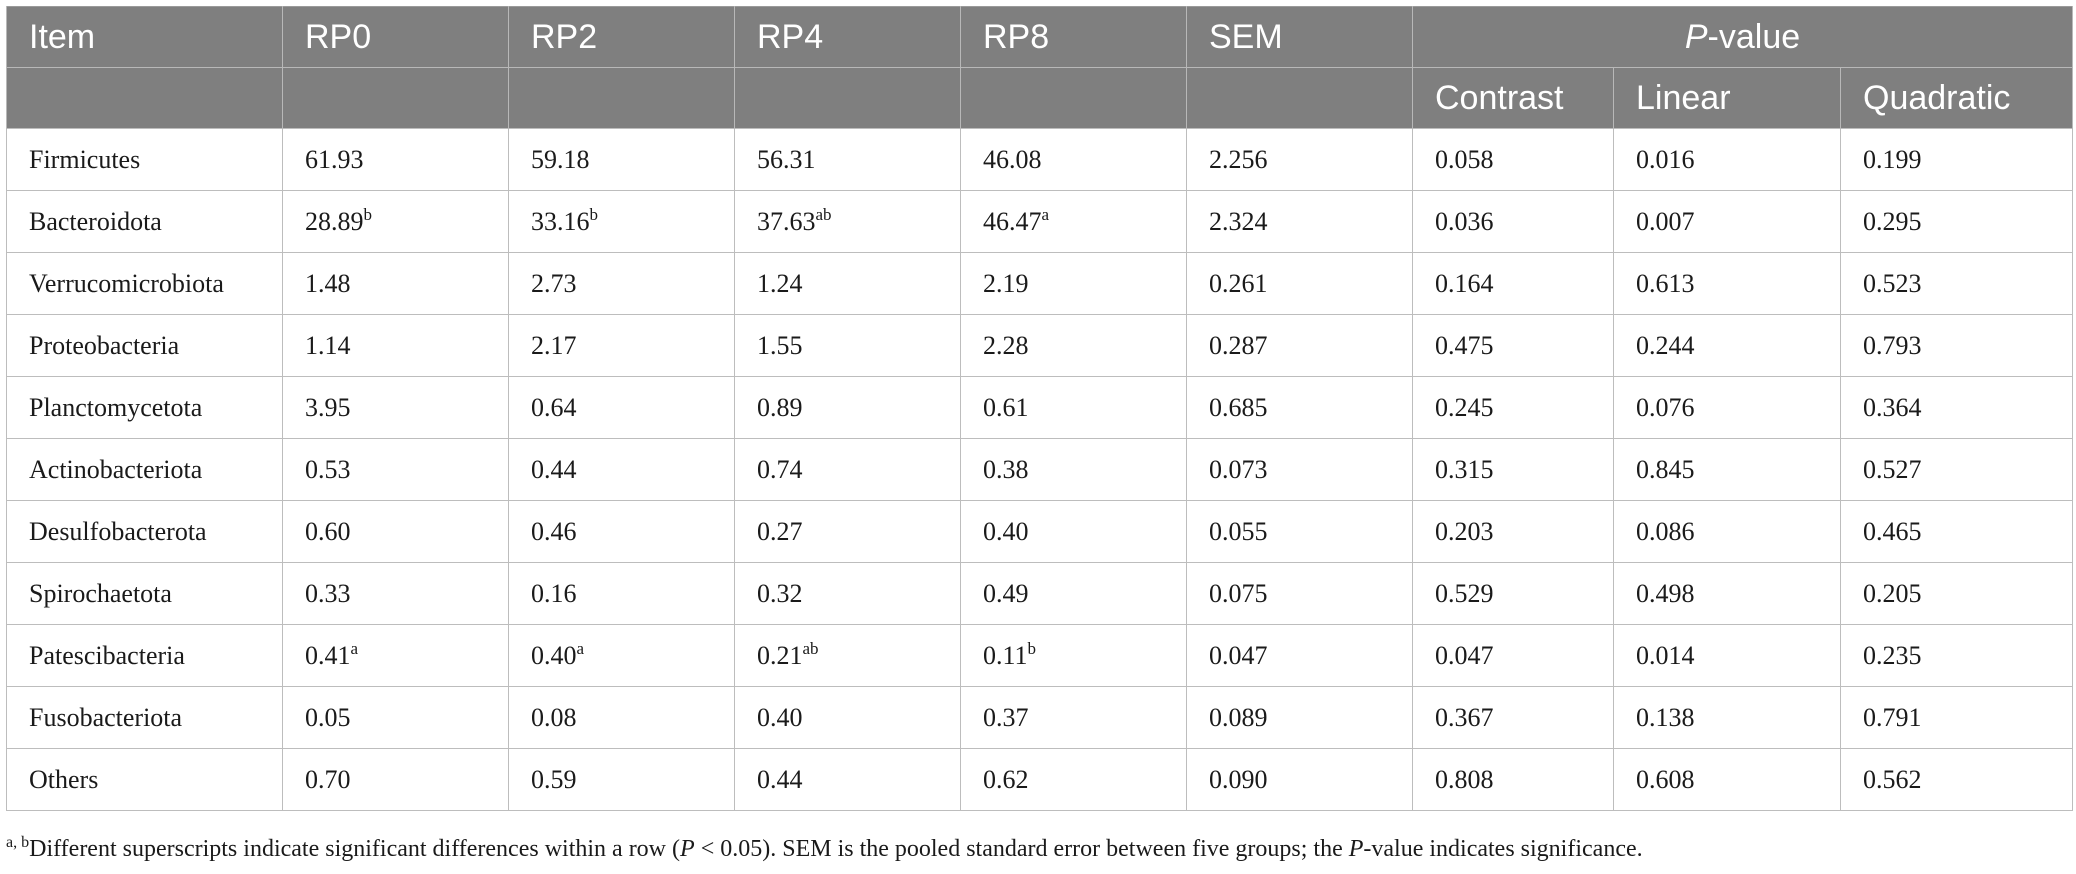 Image resolution: width=2076 pixels, height=874 pixels. I want to click on cell-quadratic: 0.205, so click(1956, 593).